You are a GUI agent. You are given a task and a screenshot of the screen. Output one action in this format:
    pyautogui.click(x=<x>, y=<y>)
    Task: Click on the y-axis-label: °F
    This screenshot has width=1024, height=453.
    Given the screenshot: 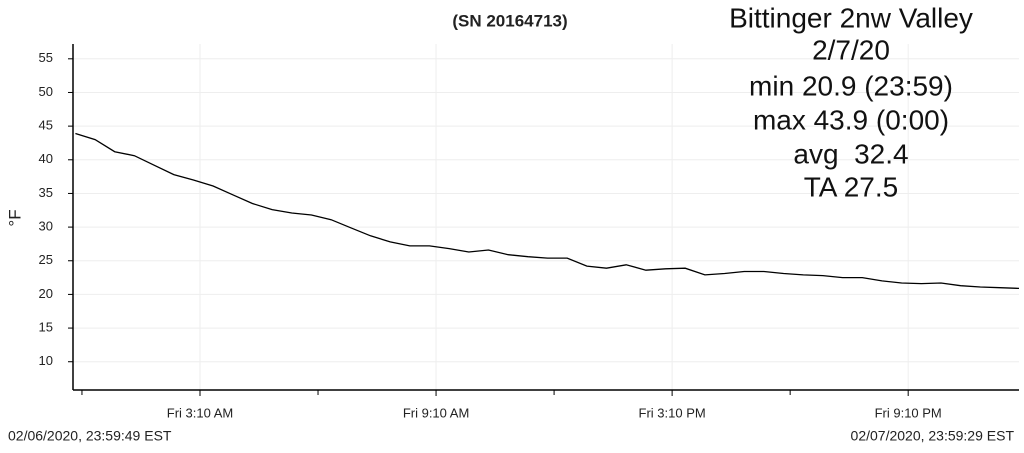 What is the action you would take?
    pyautogui.click(x=14, y=217)
    